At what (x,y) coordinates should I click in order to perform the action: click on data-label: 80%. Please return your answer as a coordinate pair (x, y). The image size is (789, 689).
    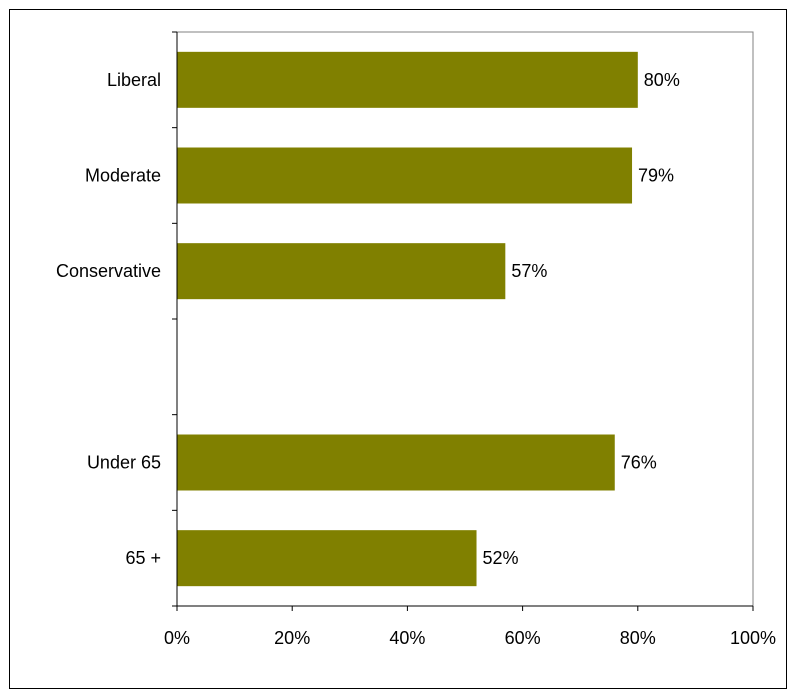
    Looking at the image, I should click on (662, 80).